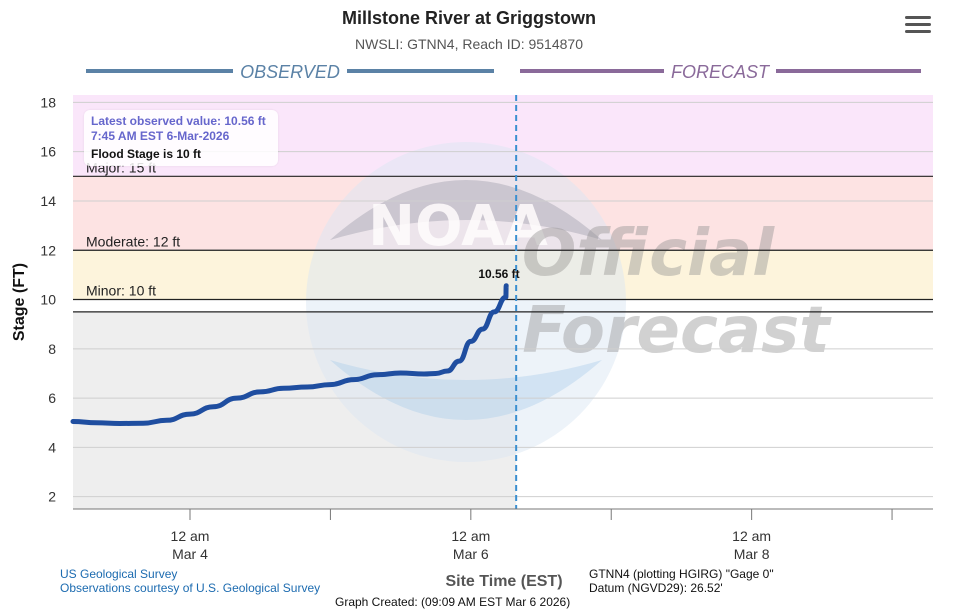 This screenshot has width=956, height=609. Describe the element at coordinates (48, 152) in the screenshot. I see `y-tick-label: 16` at that location.